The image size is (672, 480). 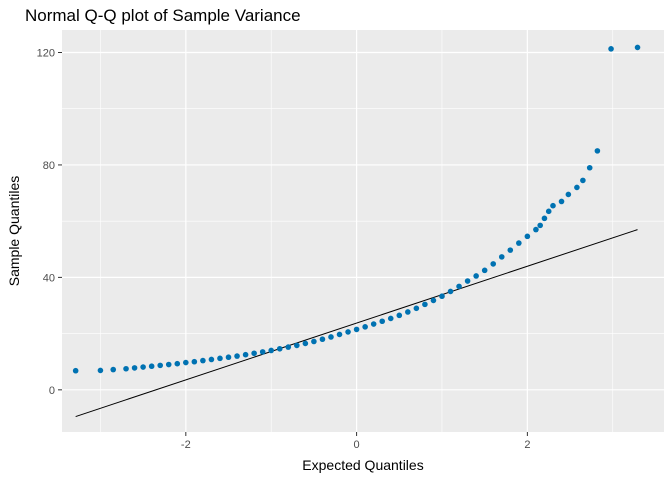 What do you see at coordinates (49, 166) in the screenshot?
I see `y-tick-label: 80` at bounding box center [49, 166].